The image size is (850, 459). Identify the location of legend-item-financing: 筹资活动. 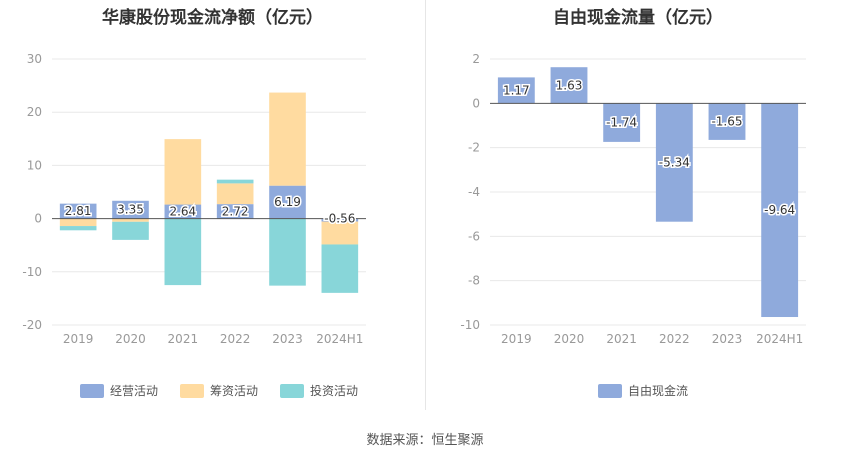
(219, 390).